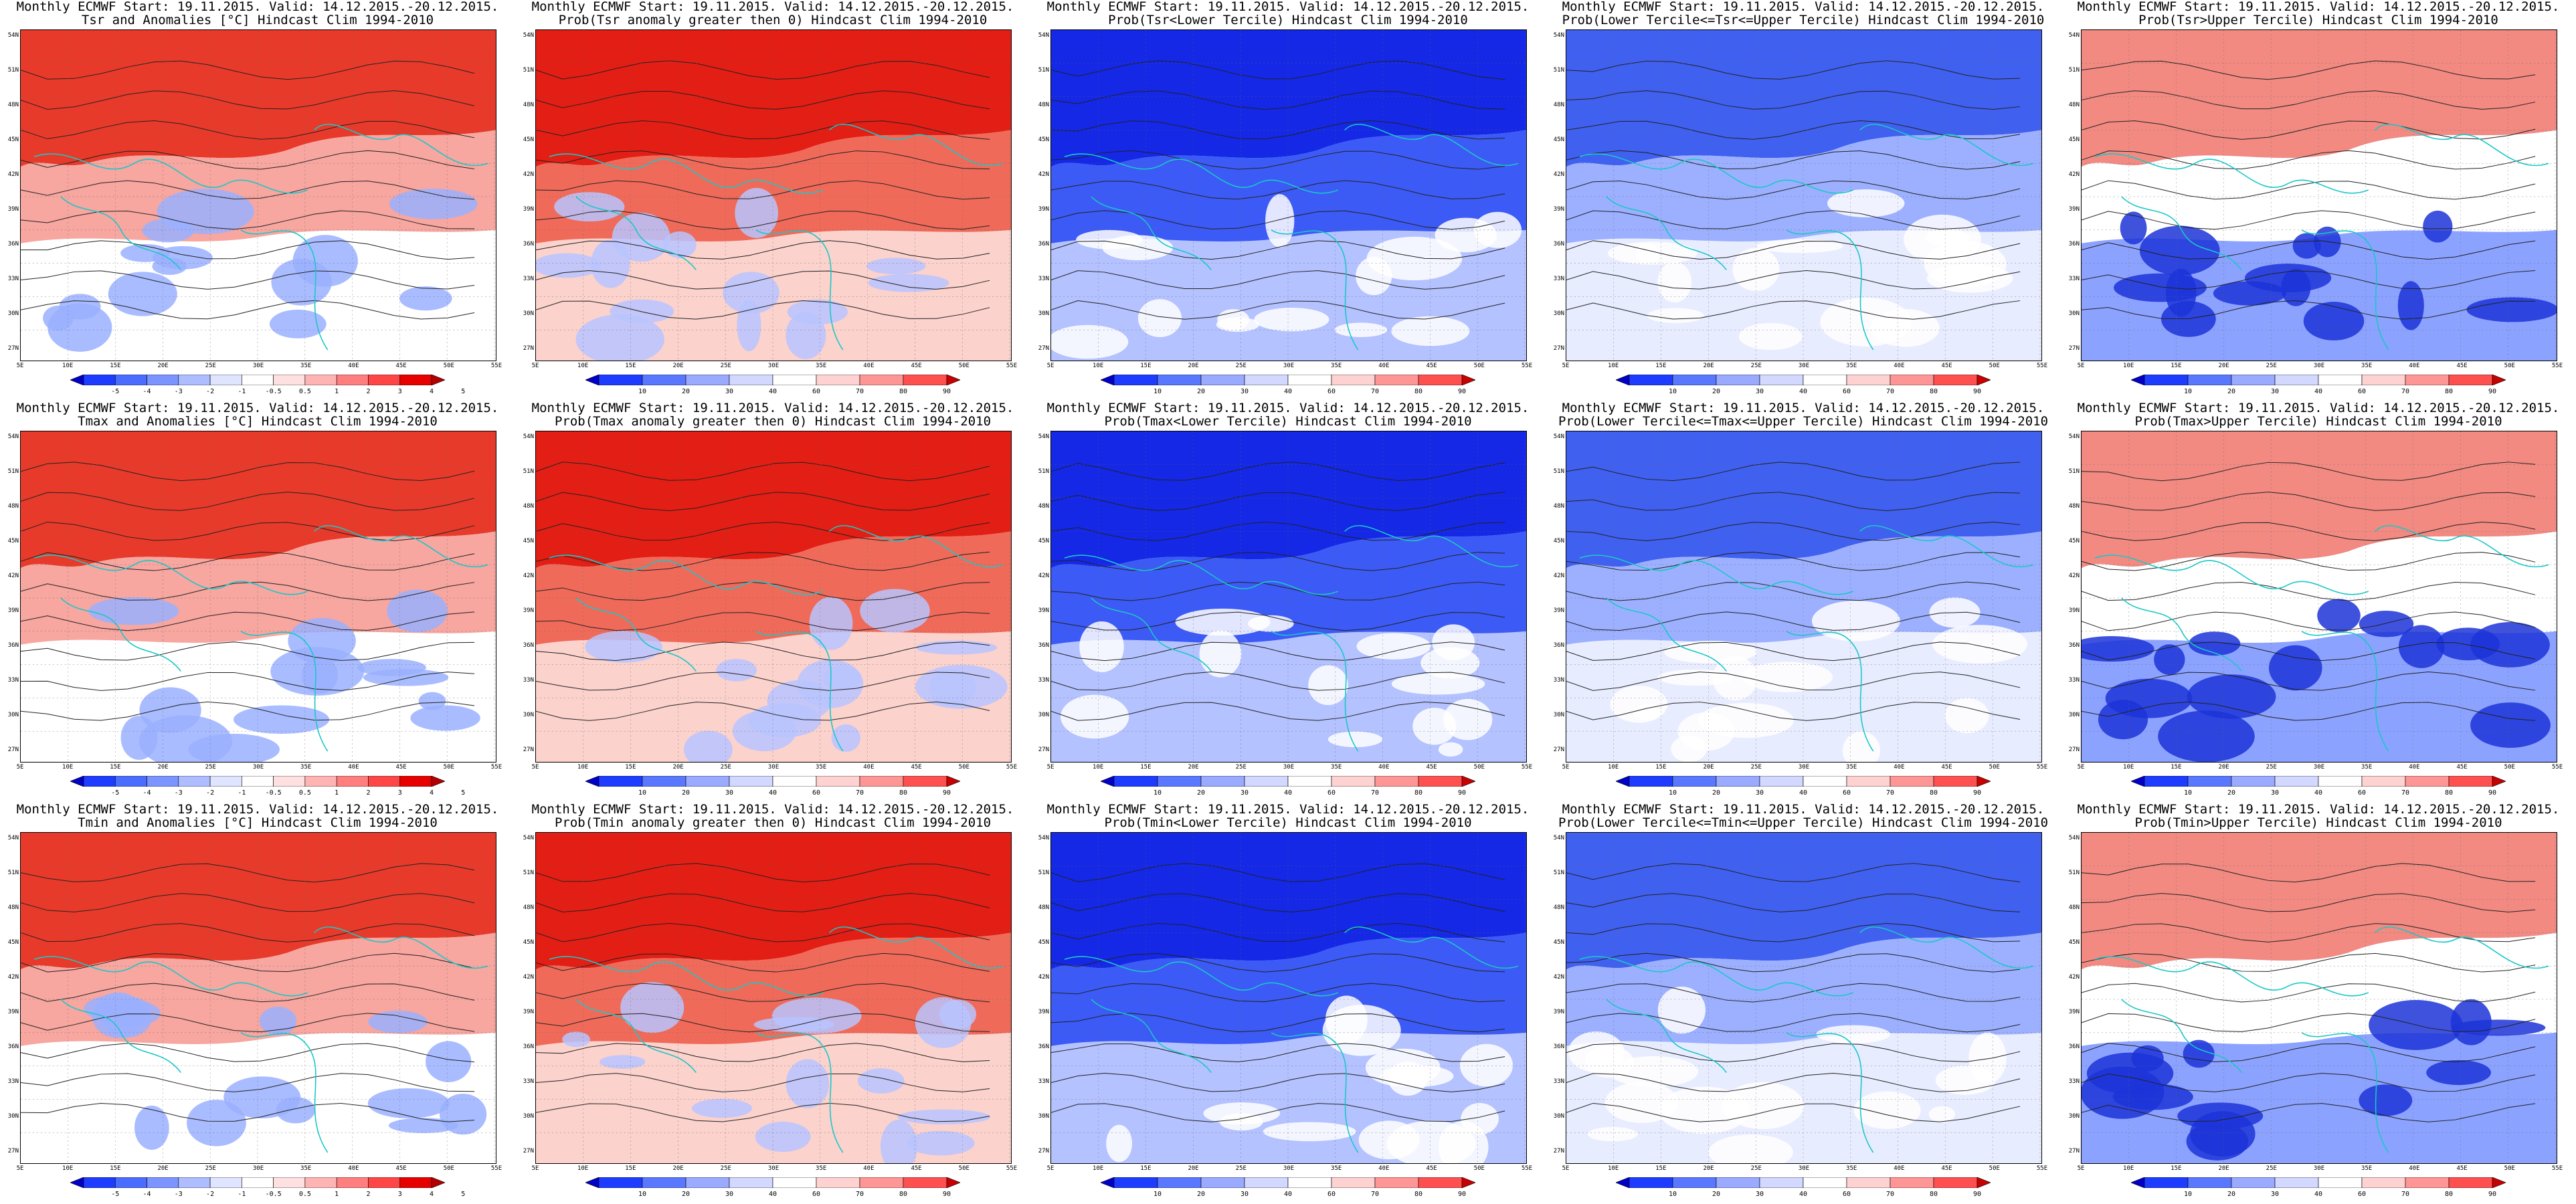  Describe the element at coordinates (860, 793) in the screenshot. I see `colorbar-tick-label: 70` at that location.